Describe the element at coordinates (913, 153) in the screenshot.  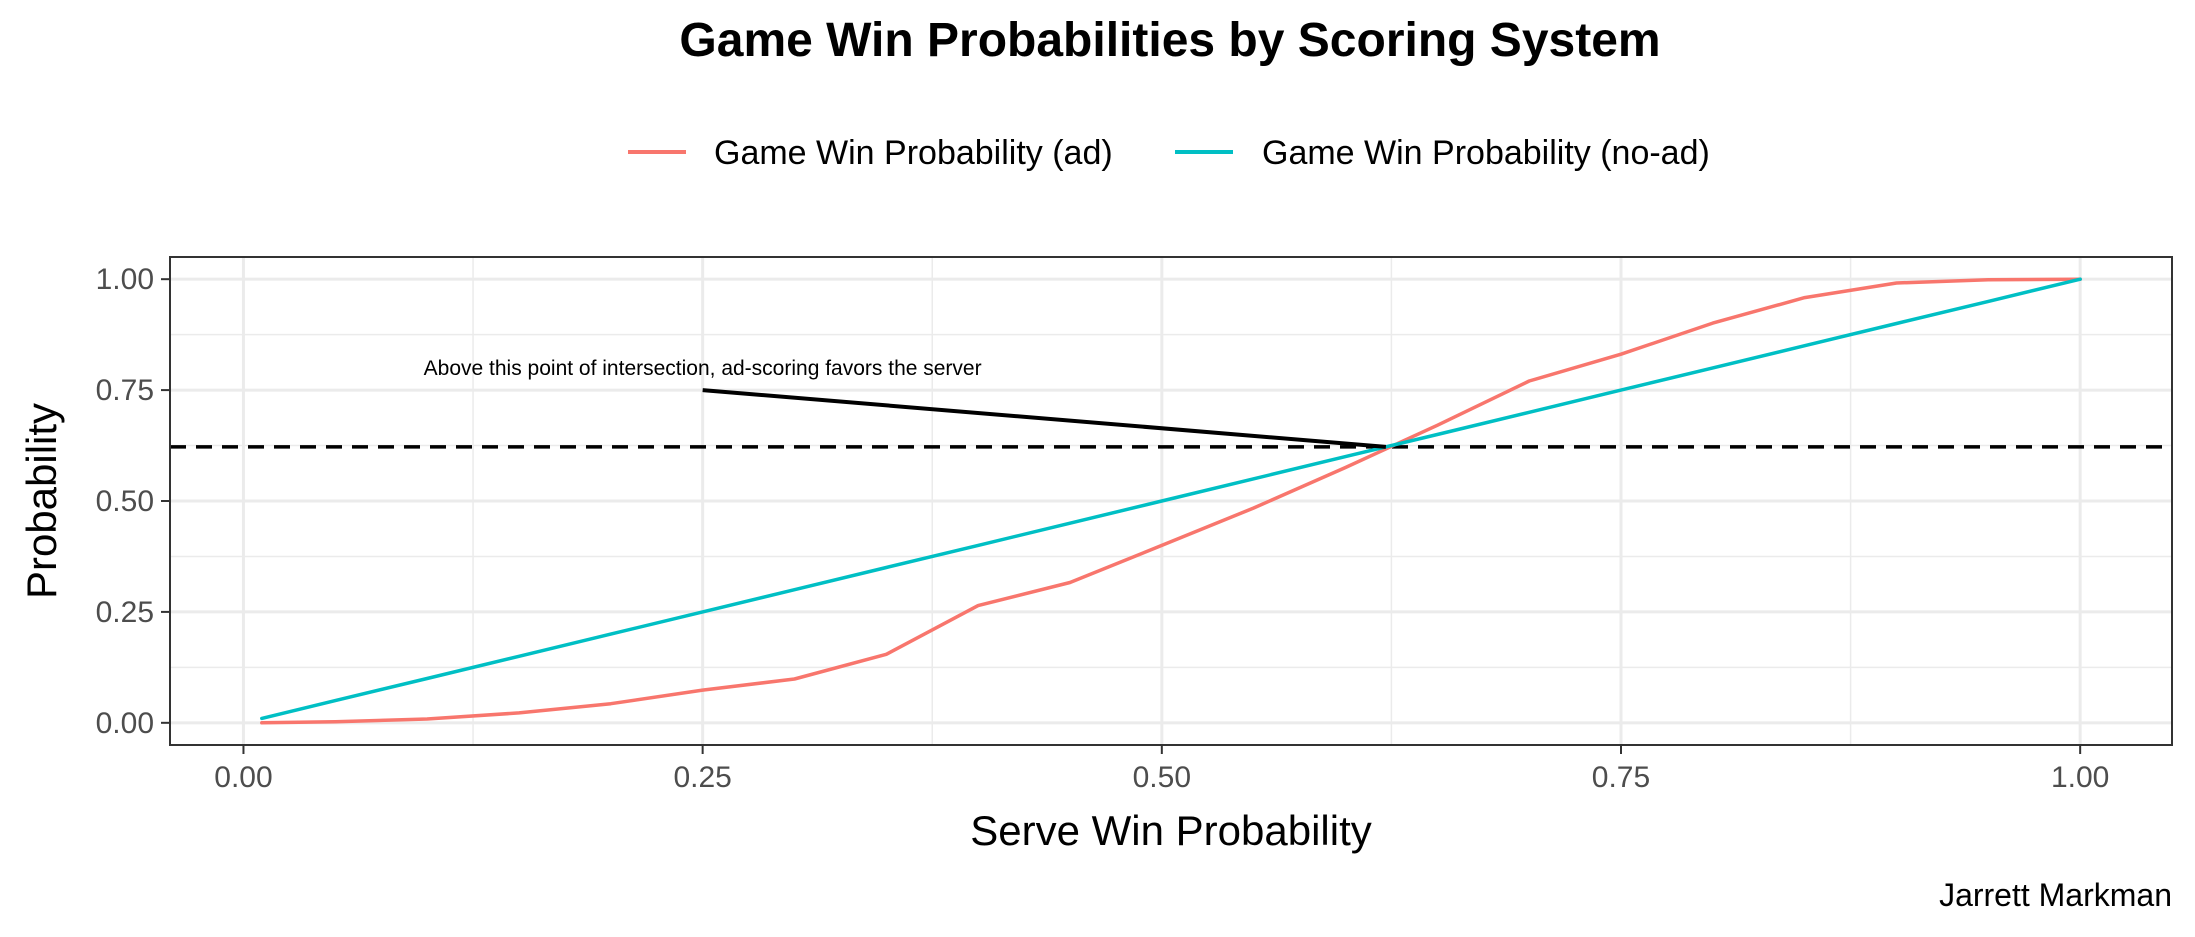
I see `legend-label-ad: Game Win Probability (ad)` at that location.